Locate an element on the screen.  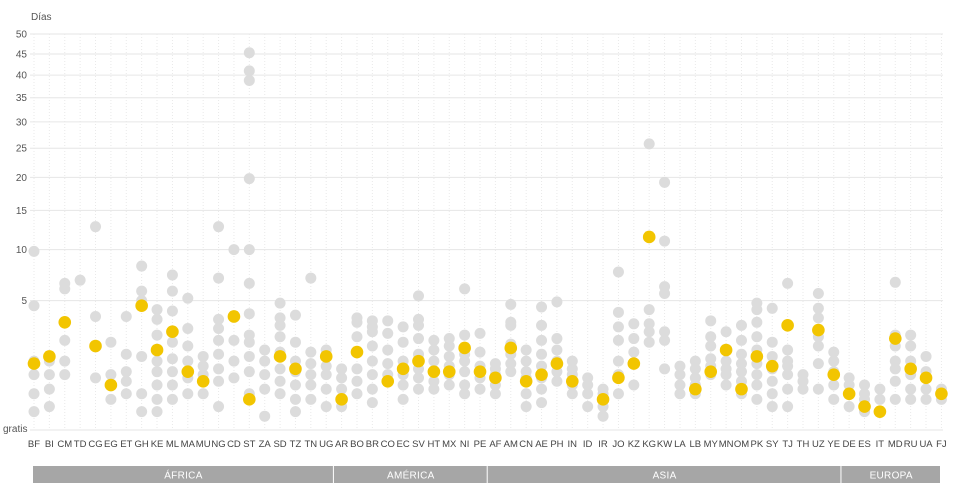
dot-highlight-ug is located at coordinates (326, 356).